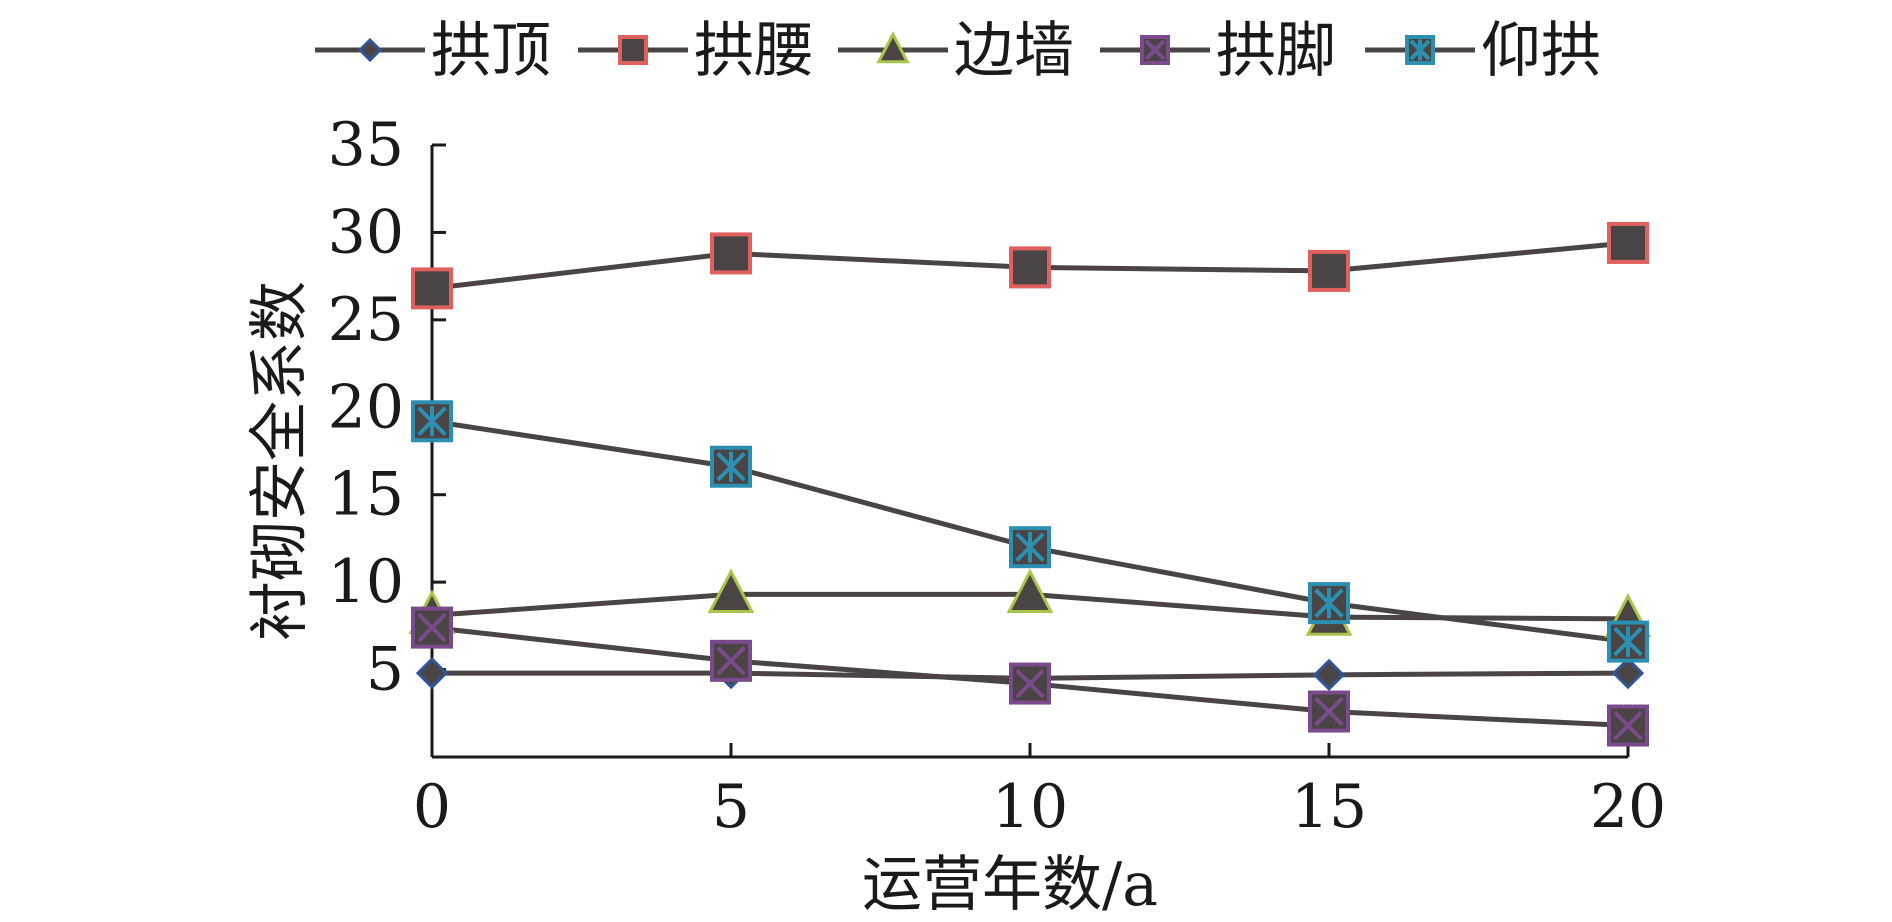 The image size is (1892, 922). I want to click on legend-label: 仰拱, so click(1541, 51).